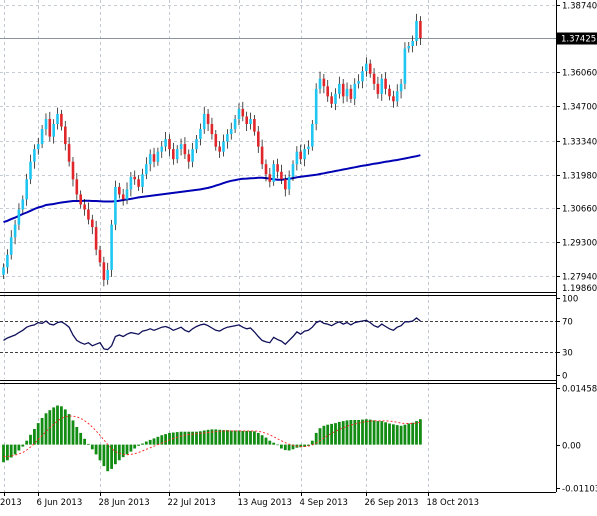 The width and height of the screenshot is (597, 516). What do you see at coordinates (265, 503) in the screenshot?
I see `date-tick-label: 13 Aug 2013` at bounding box center [265, 503].